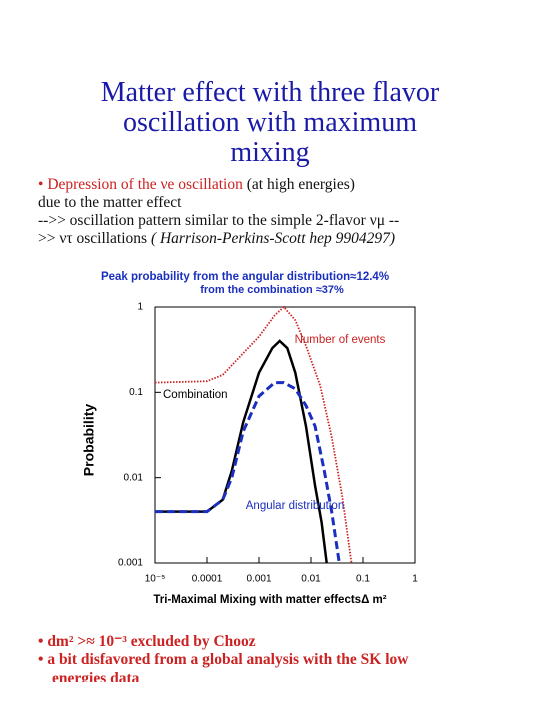  Describe the element at coordinates (151, 641) in the screenshot. I see `bullet-text: dm² >≈ 10⁻³ excluded by Chooz` at that location.